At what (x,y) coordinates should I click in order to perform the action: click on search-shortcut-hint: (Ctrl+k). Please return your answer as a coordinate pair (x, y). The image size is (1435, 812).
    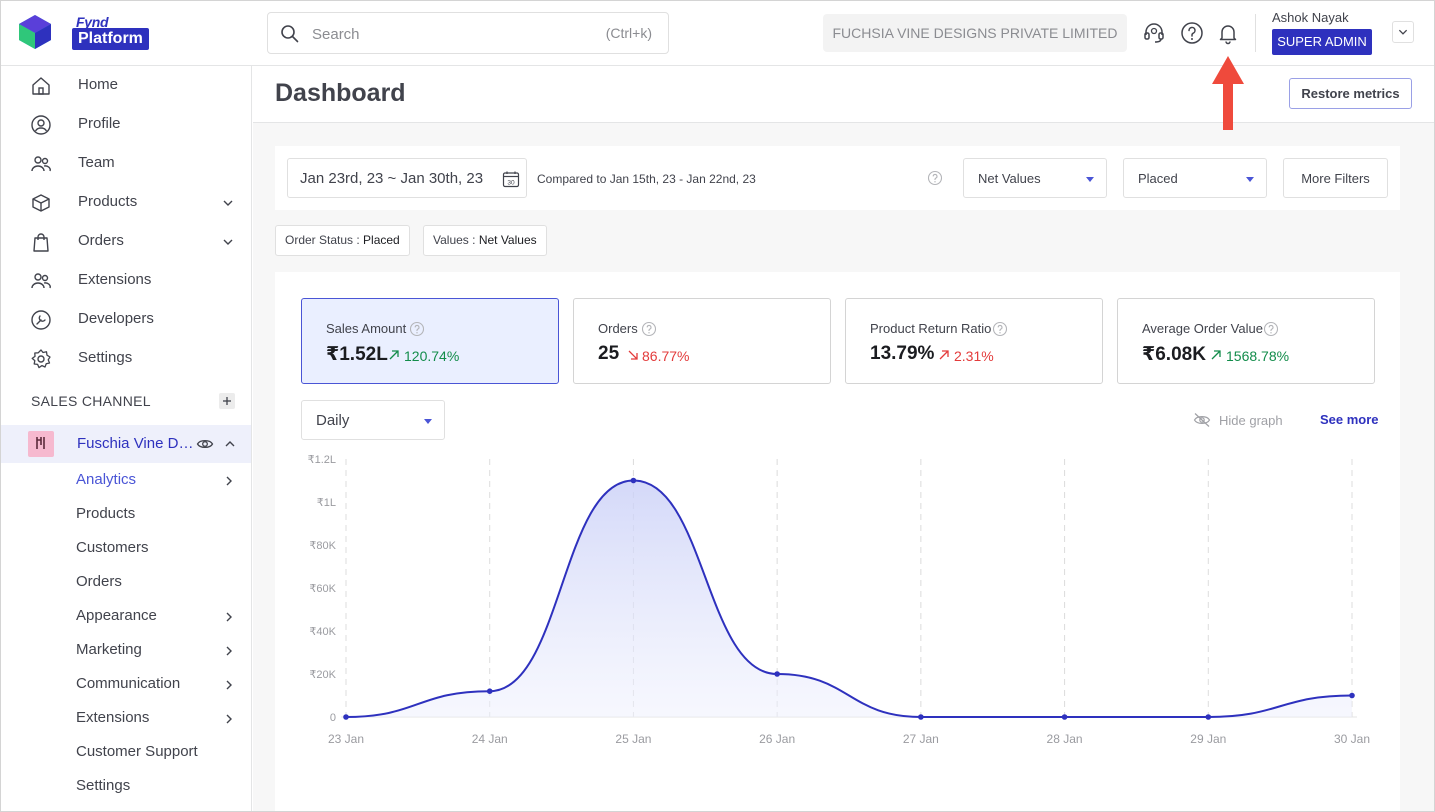
    Looking at the image, I should click on (628, 33).